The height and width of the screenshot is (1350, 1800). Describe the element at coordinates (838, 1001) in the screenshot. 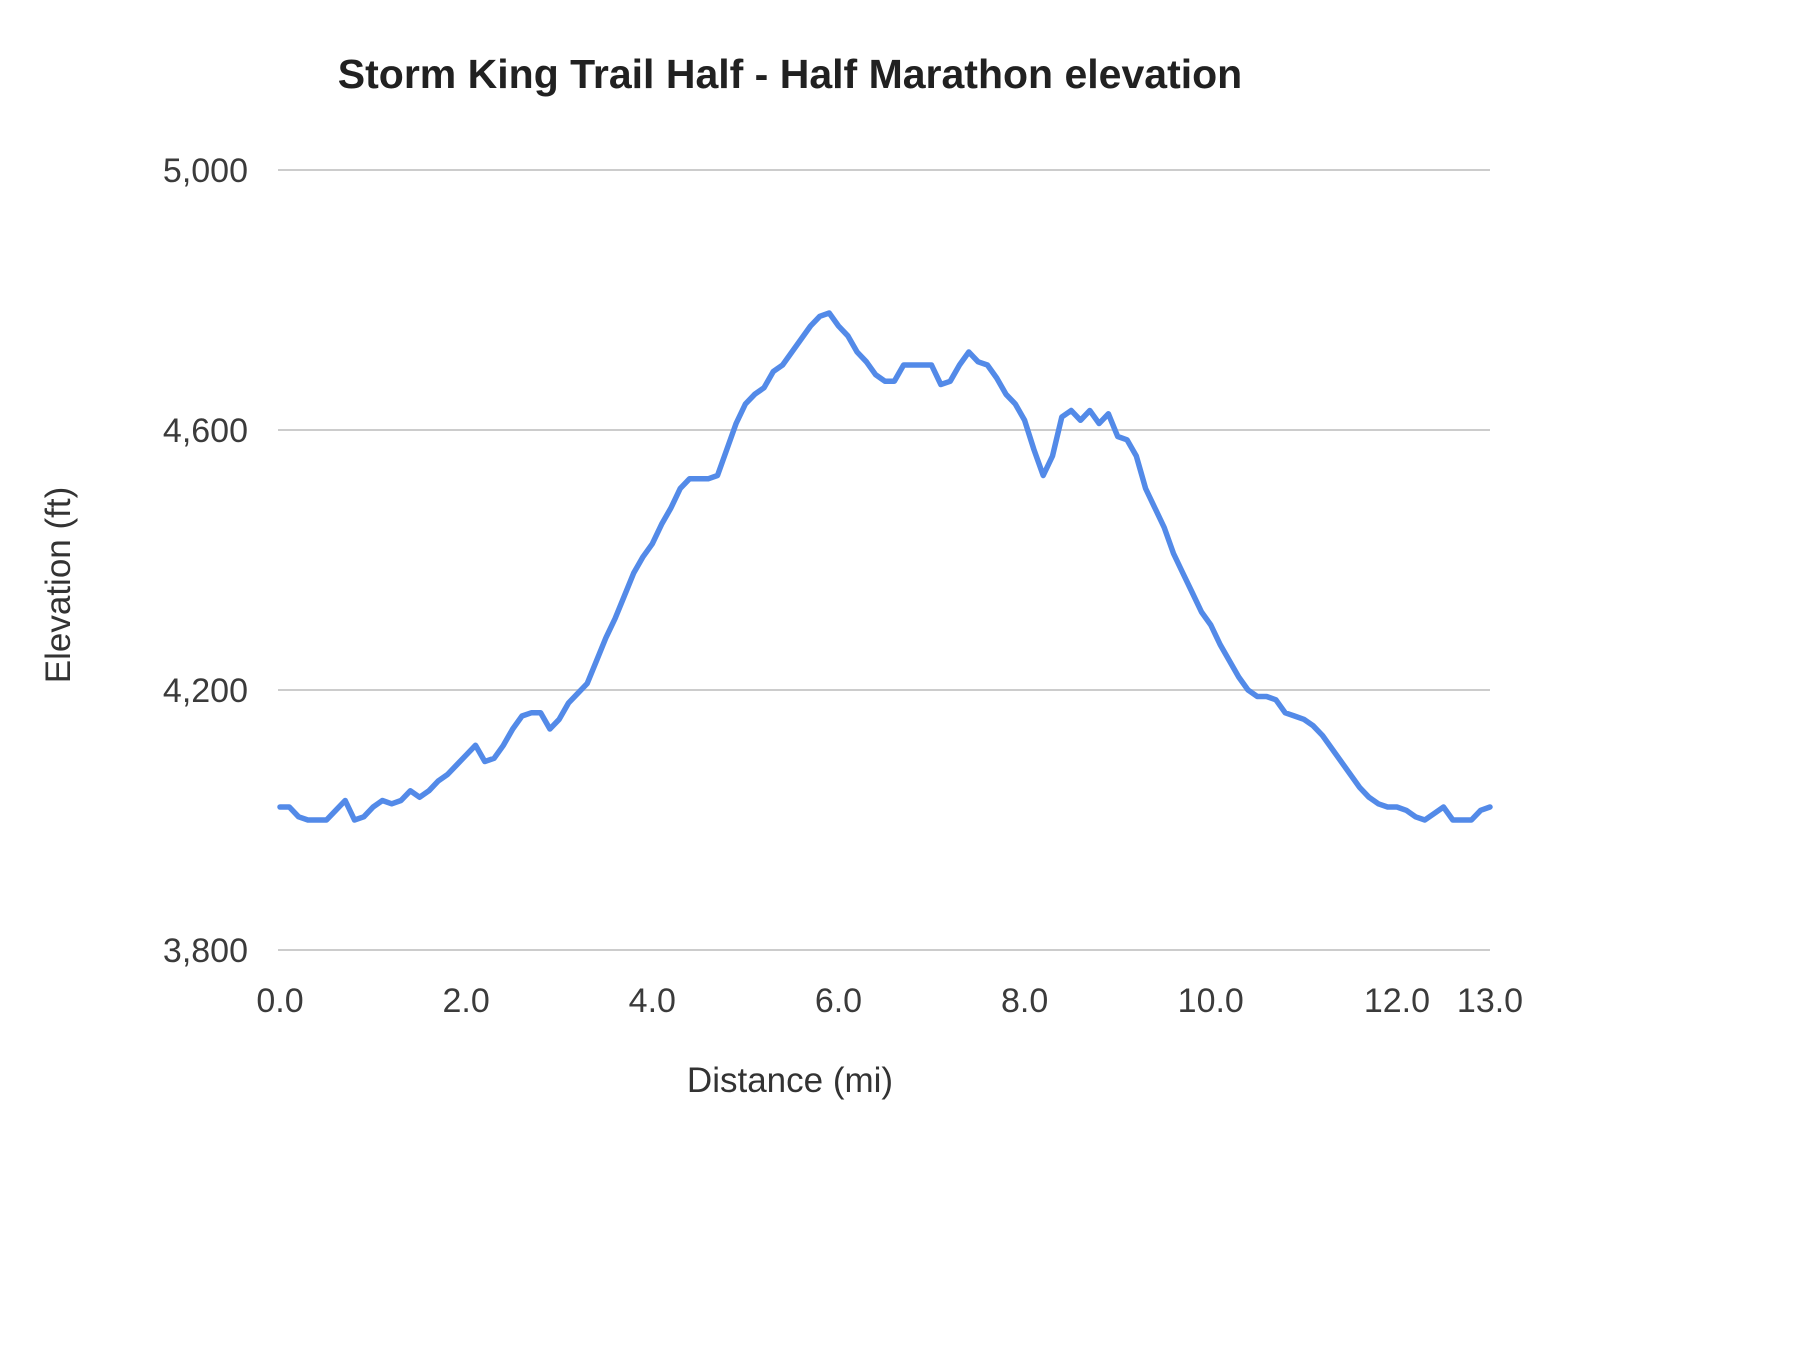

I see `x-tick-label-6.0: 6.0` at that location.